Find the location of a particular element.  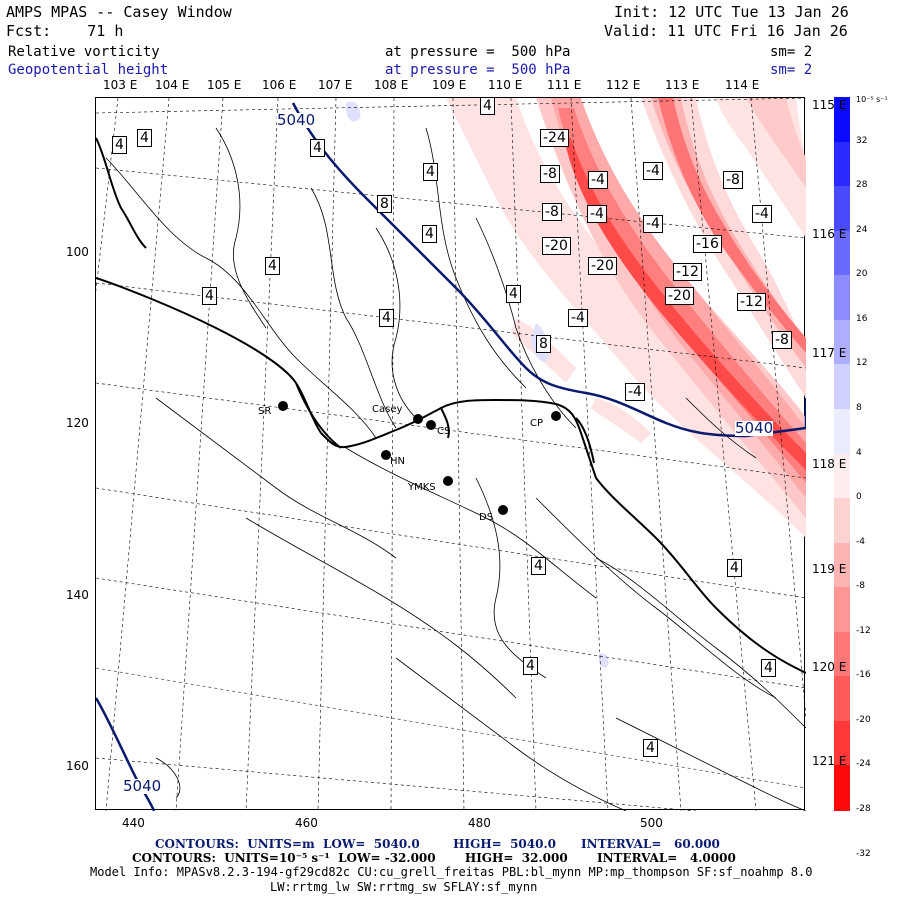

latitude-label: 115 E is located at coordinates (829, 105).